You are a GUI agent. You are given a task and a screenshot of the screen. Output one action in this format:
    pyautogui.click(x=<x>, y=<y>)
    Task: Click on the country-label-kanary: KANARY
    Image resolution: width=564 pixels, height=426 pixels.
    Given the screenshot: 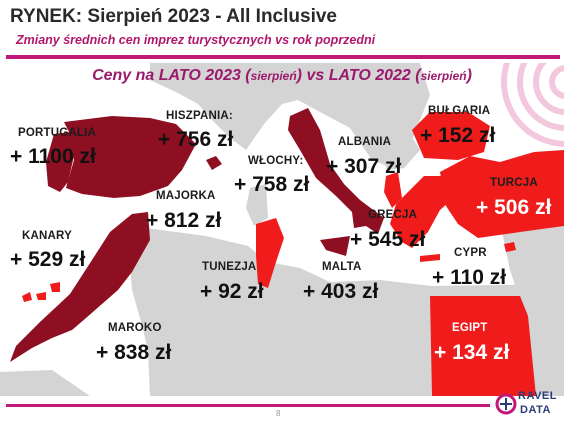 What is the action you would take?
    pyautogui.click(x=47, y=236)
    